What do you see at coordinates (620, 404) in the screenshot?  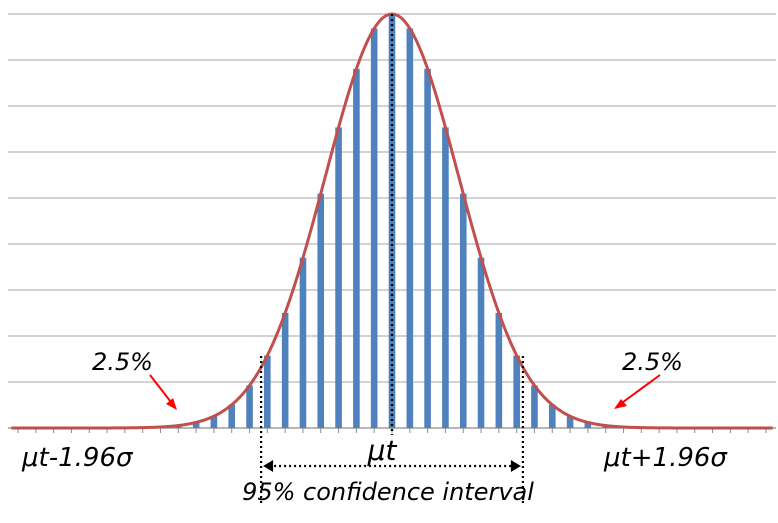 I see `right-tail-arrowhead` at bounding box center [620, 404].